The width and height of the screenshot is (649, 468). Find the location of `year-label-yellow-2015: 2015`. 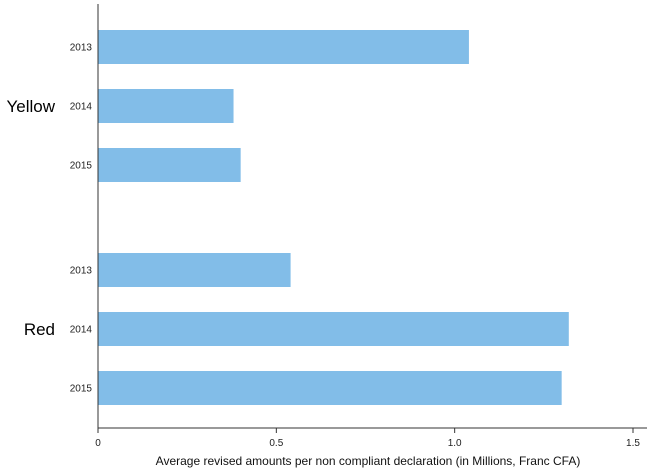

year-label-yellow-2015: 2015 is located at coordinates (81, 166).